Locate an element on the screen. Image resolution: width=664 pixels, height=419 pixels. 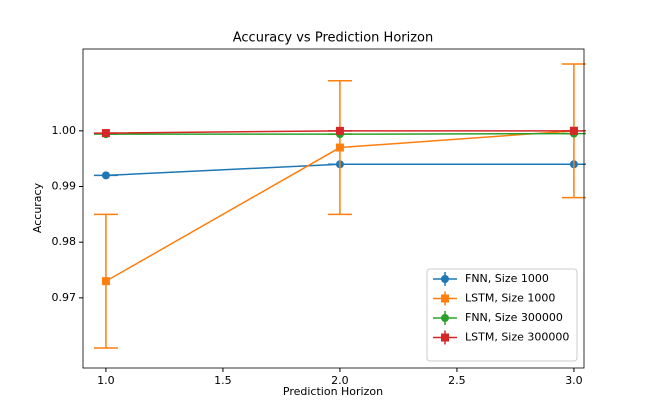
legend-label: LSTM, Size 300000 is located at coordinates (517, 337).